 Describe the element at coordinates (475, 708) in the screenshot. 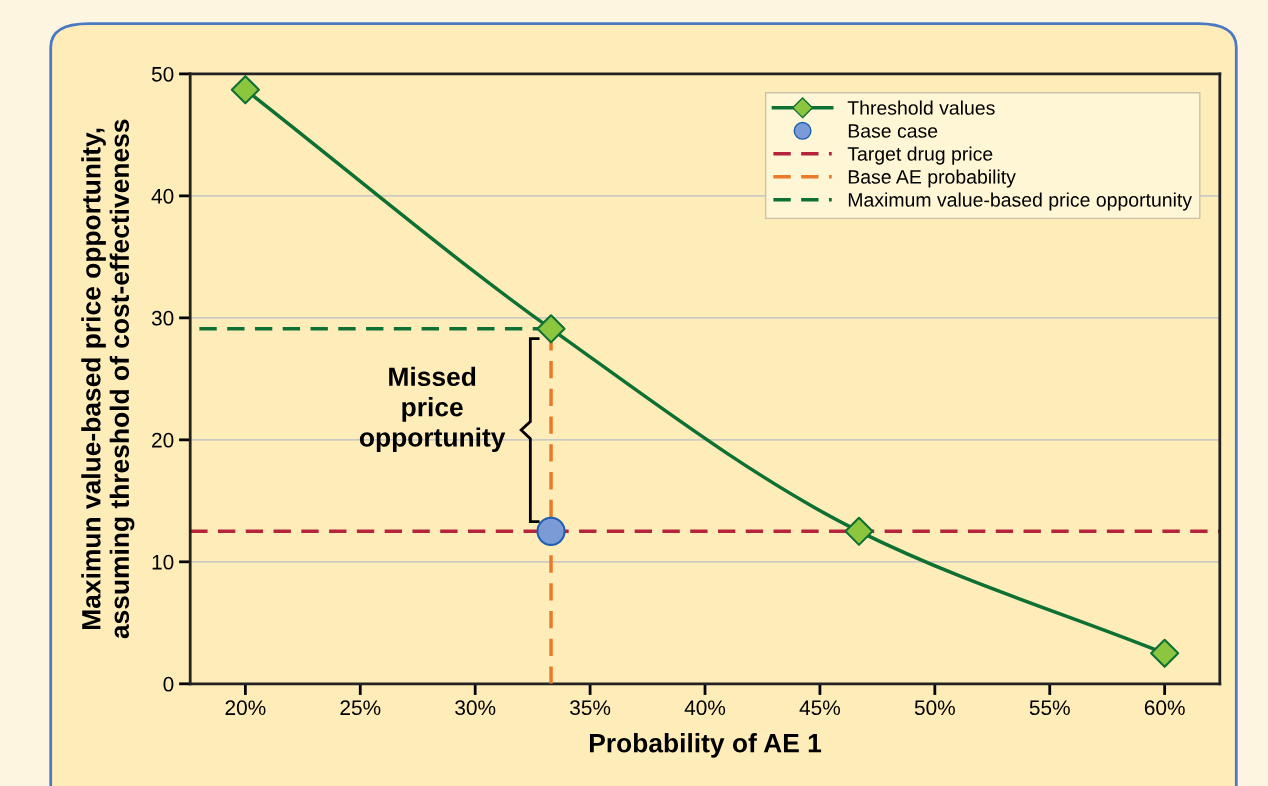

I see `x-tick-label: 30%` at that location.